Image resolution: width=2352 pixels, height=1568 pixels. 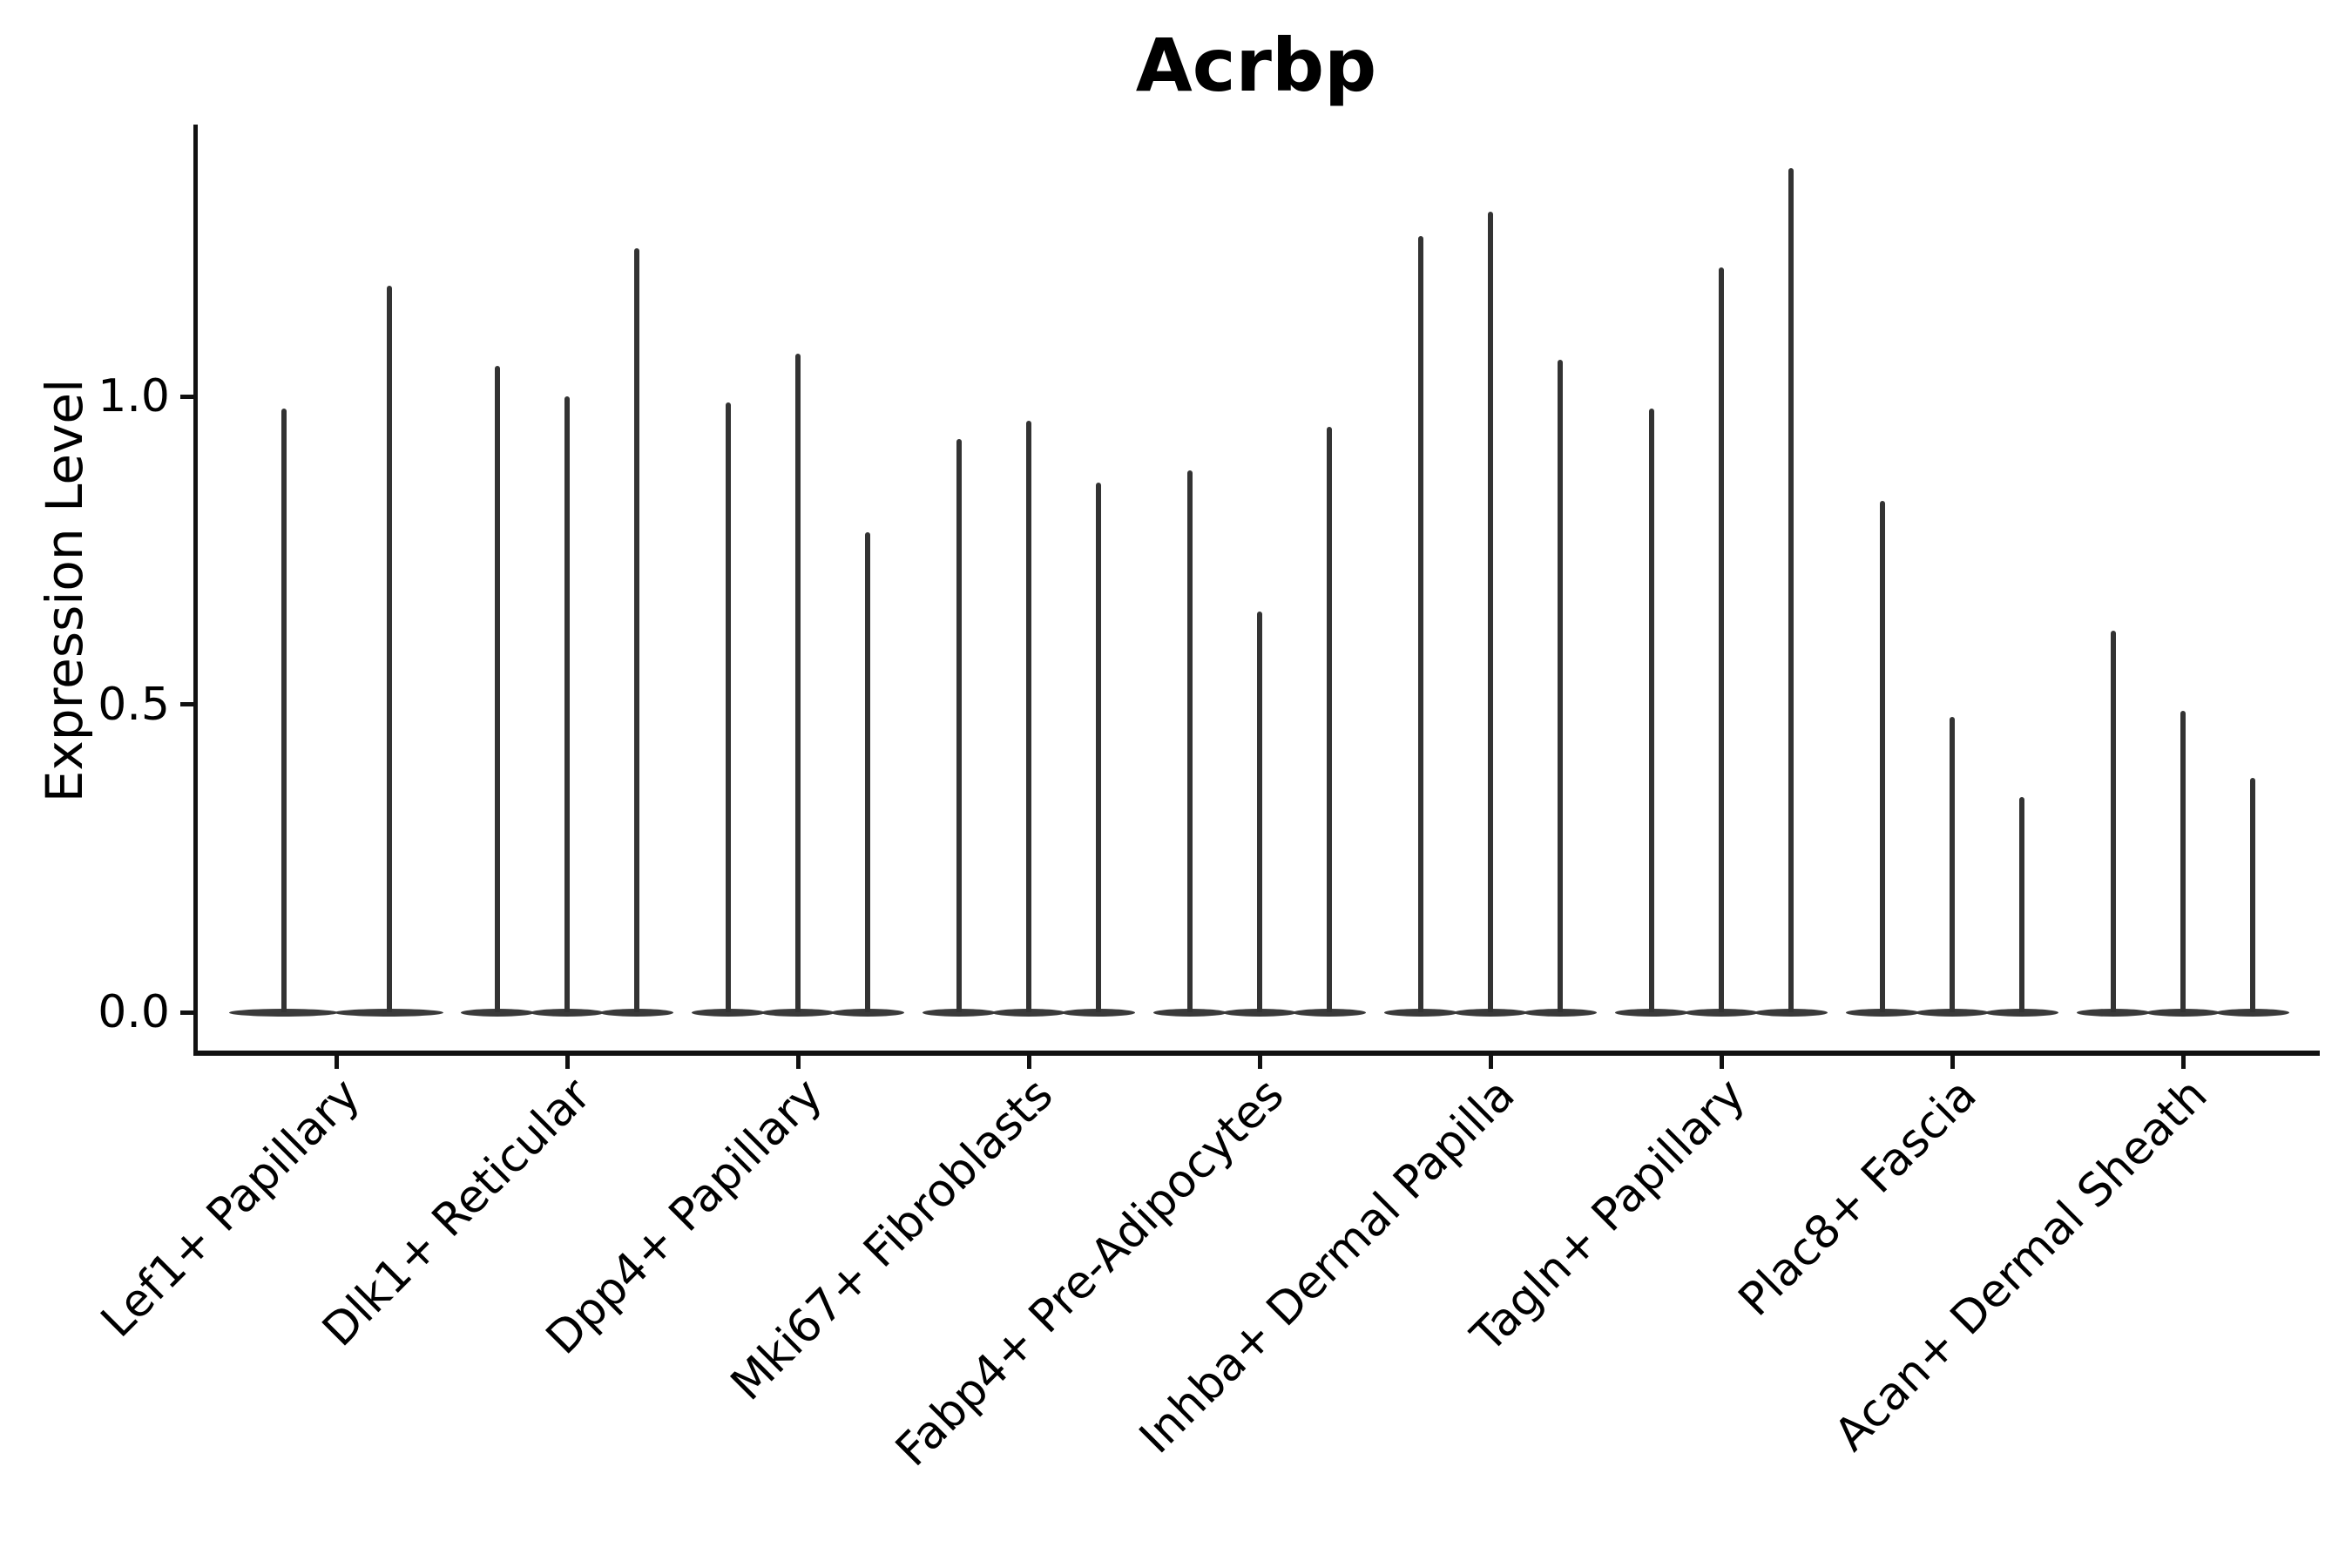 What do you see at coordinates (134, 1012) in the screenshot?
I see `y-tick-label: 0.0` at bounding box center [134, 1012].